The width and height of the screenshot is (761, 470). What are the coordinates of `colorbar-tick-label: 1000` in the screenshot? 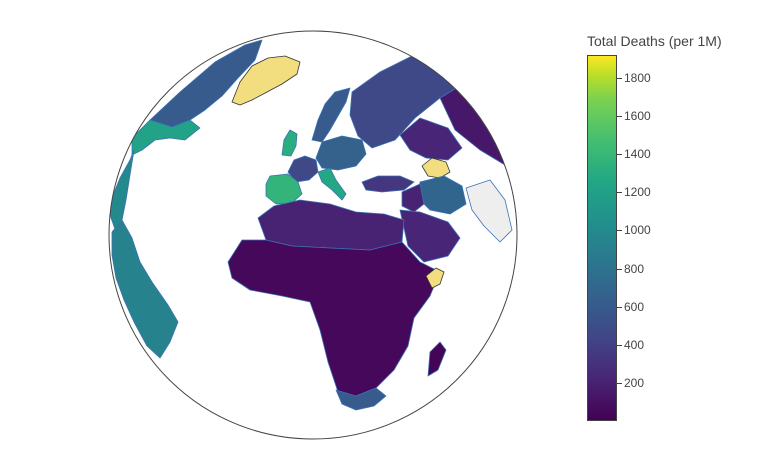 It's located at (637, 230).